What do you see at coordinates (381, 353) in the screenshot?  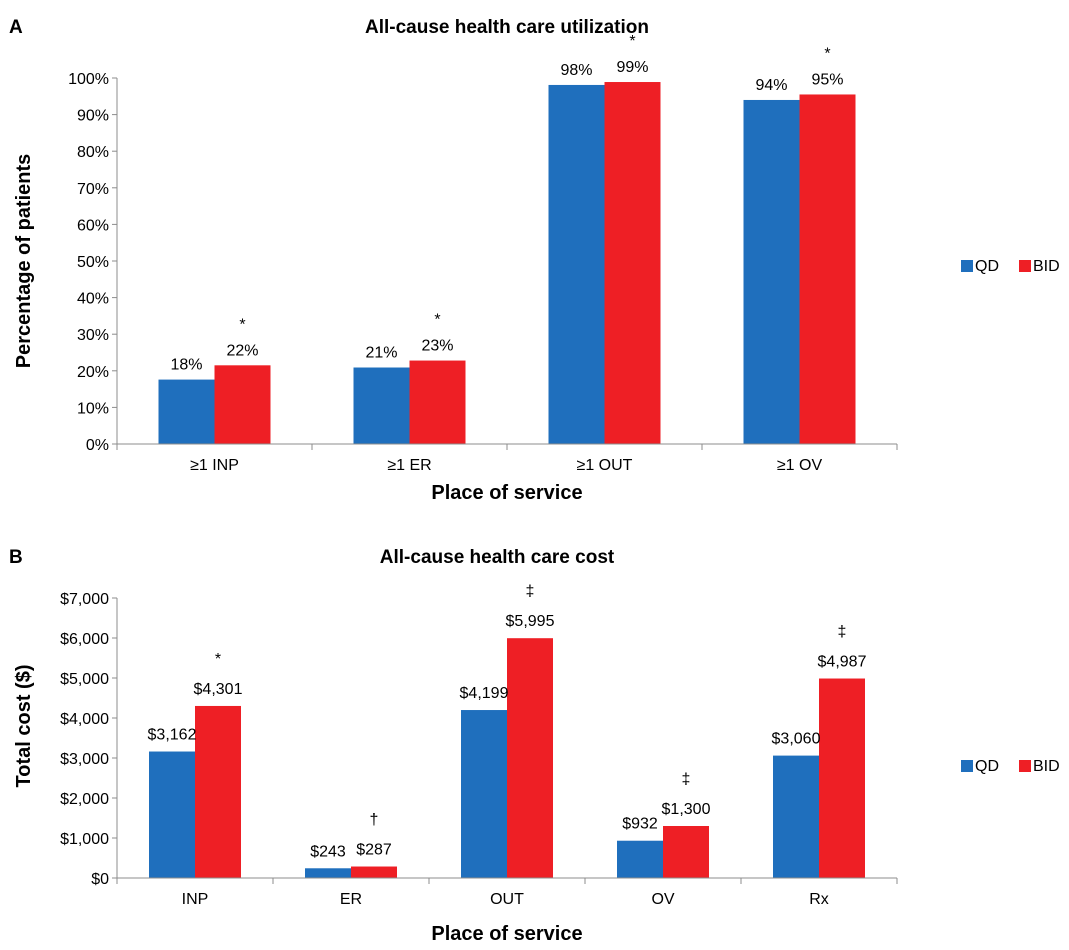 I see `panel-a-value-label-qd: 21%` at bounding box center [381, 353].